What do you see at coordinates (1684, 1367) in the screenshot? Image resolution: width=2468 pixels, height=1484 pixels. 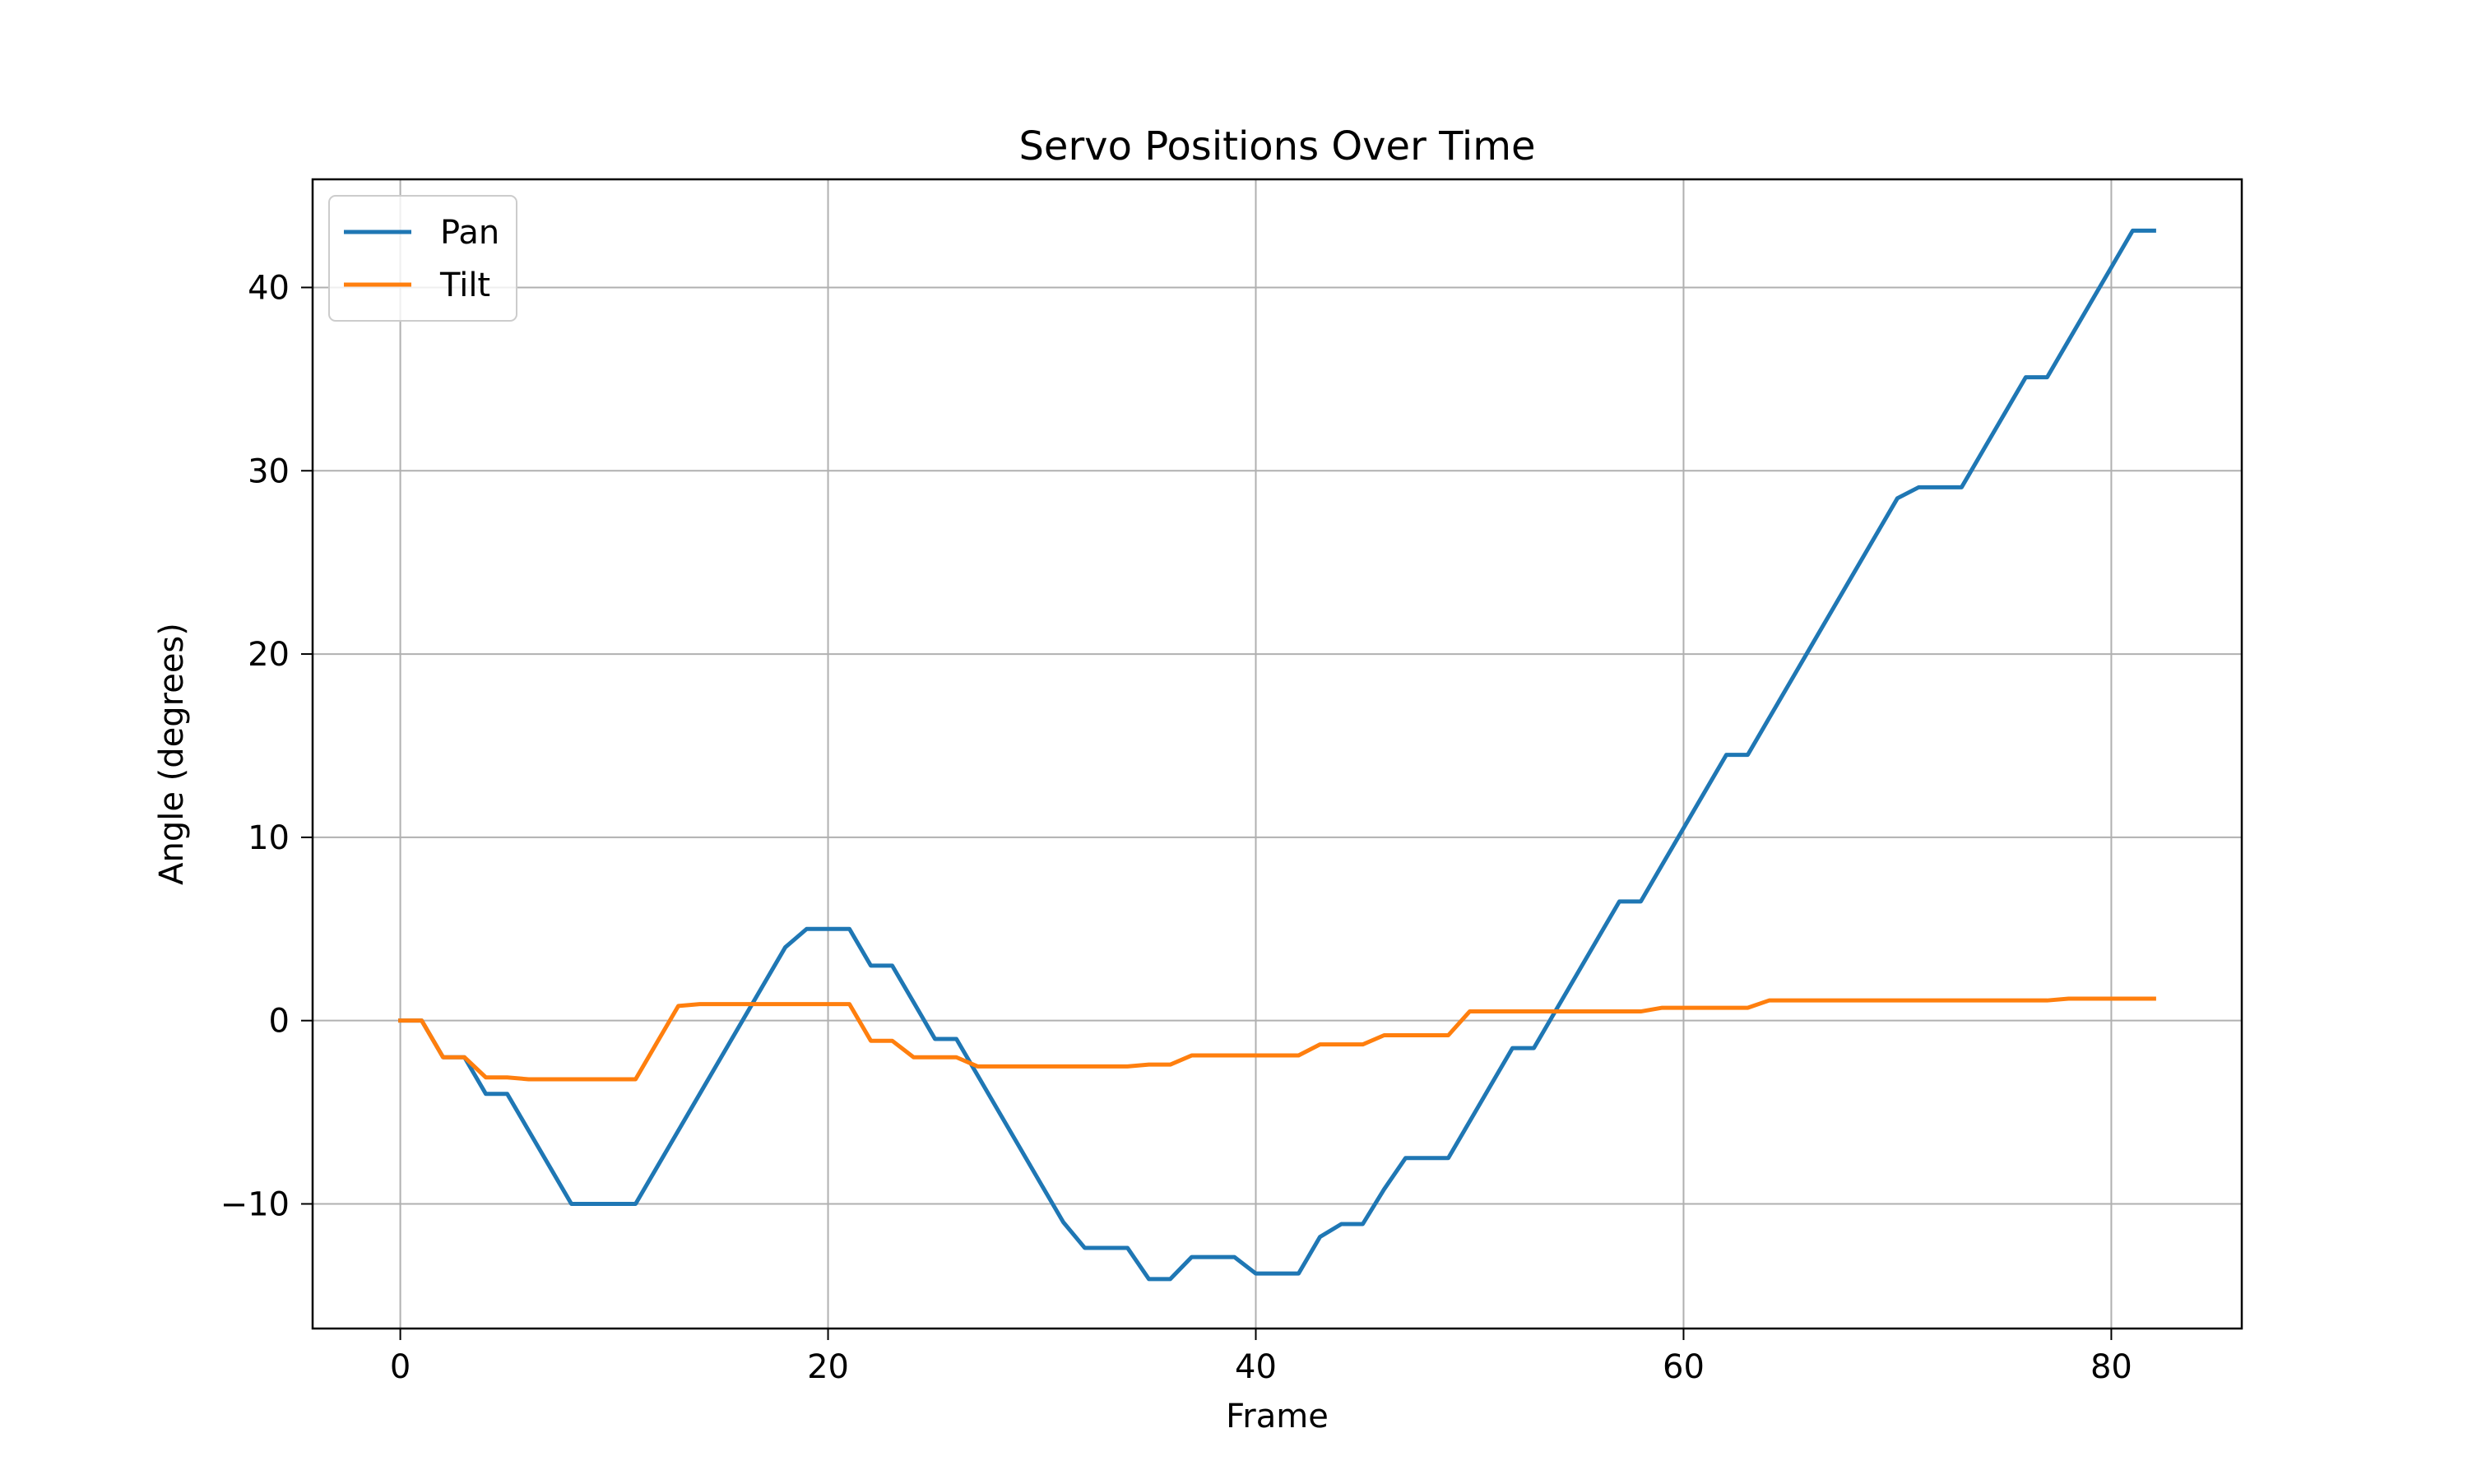 I see `x-tick-label: 60` at bounding box center [1684, 1367].